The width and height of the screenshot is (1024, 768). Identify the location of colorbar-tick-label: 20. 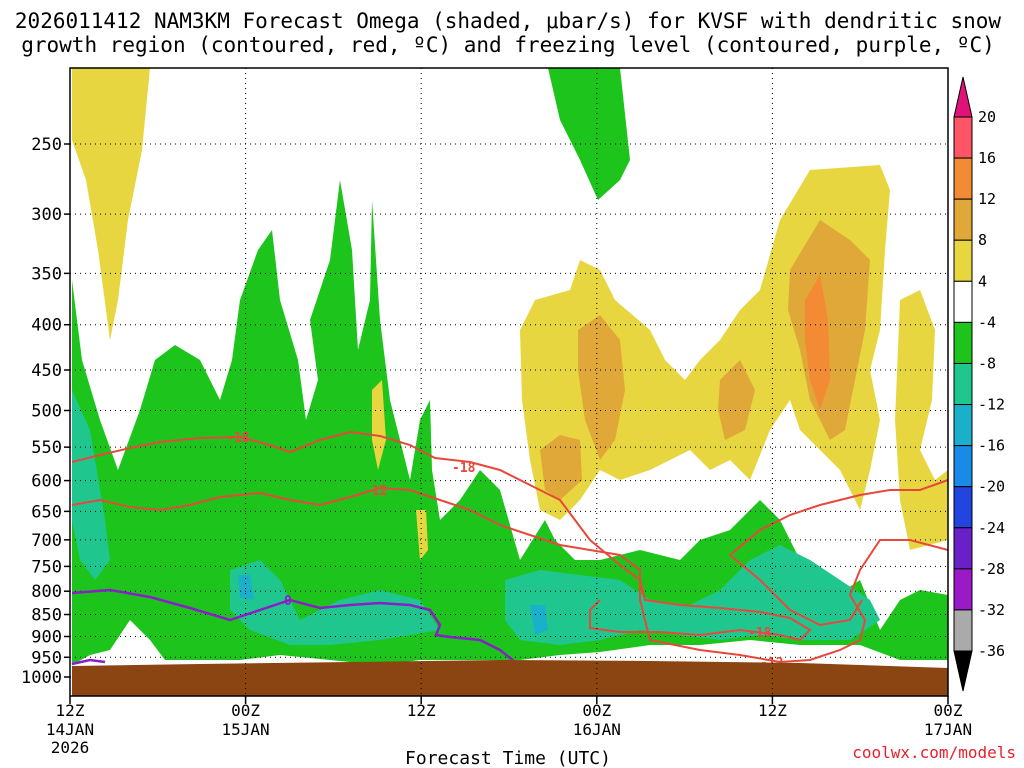
(987, 117).